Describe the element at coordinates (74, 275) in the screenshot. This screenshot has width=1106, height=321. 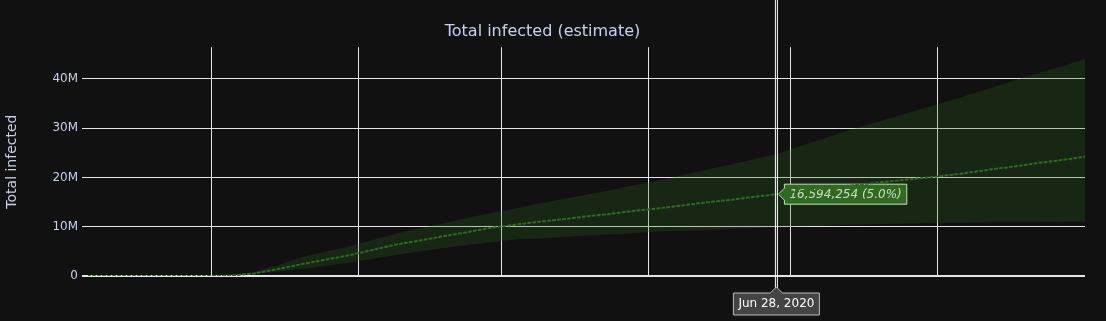
I see `y-tick-label: 0` at that location.